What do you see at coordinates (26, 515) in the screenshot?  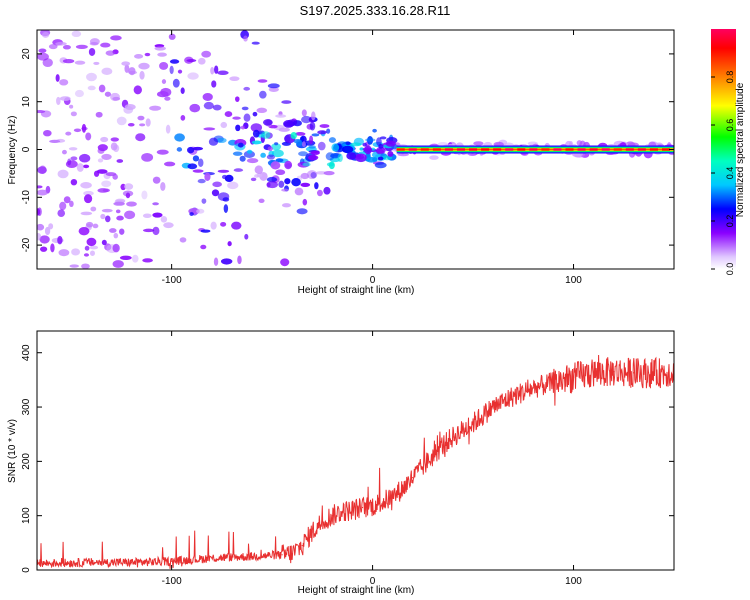 I see `snr-ytick-label: 100` at bounding box center [26, 515].